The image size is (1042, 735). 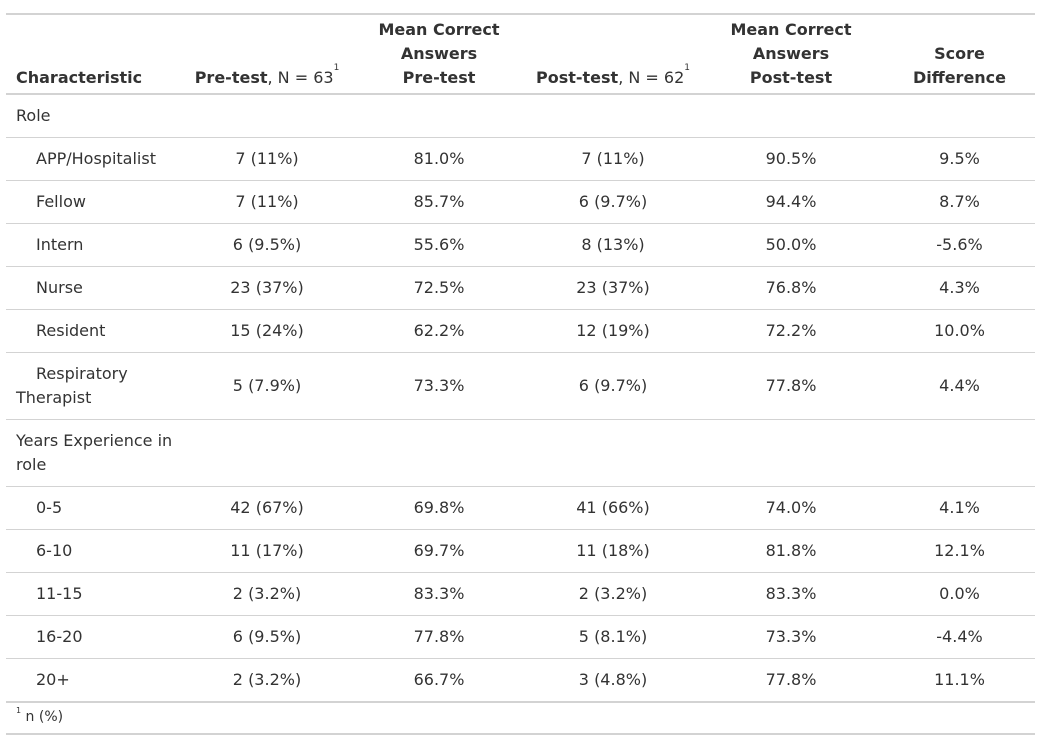 What do you see at coordinates (791, 330) in the screenshot?
I see `cell-mean-post: 72.2%` at bounding box center [791, 330].